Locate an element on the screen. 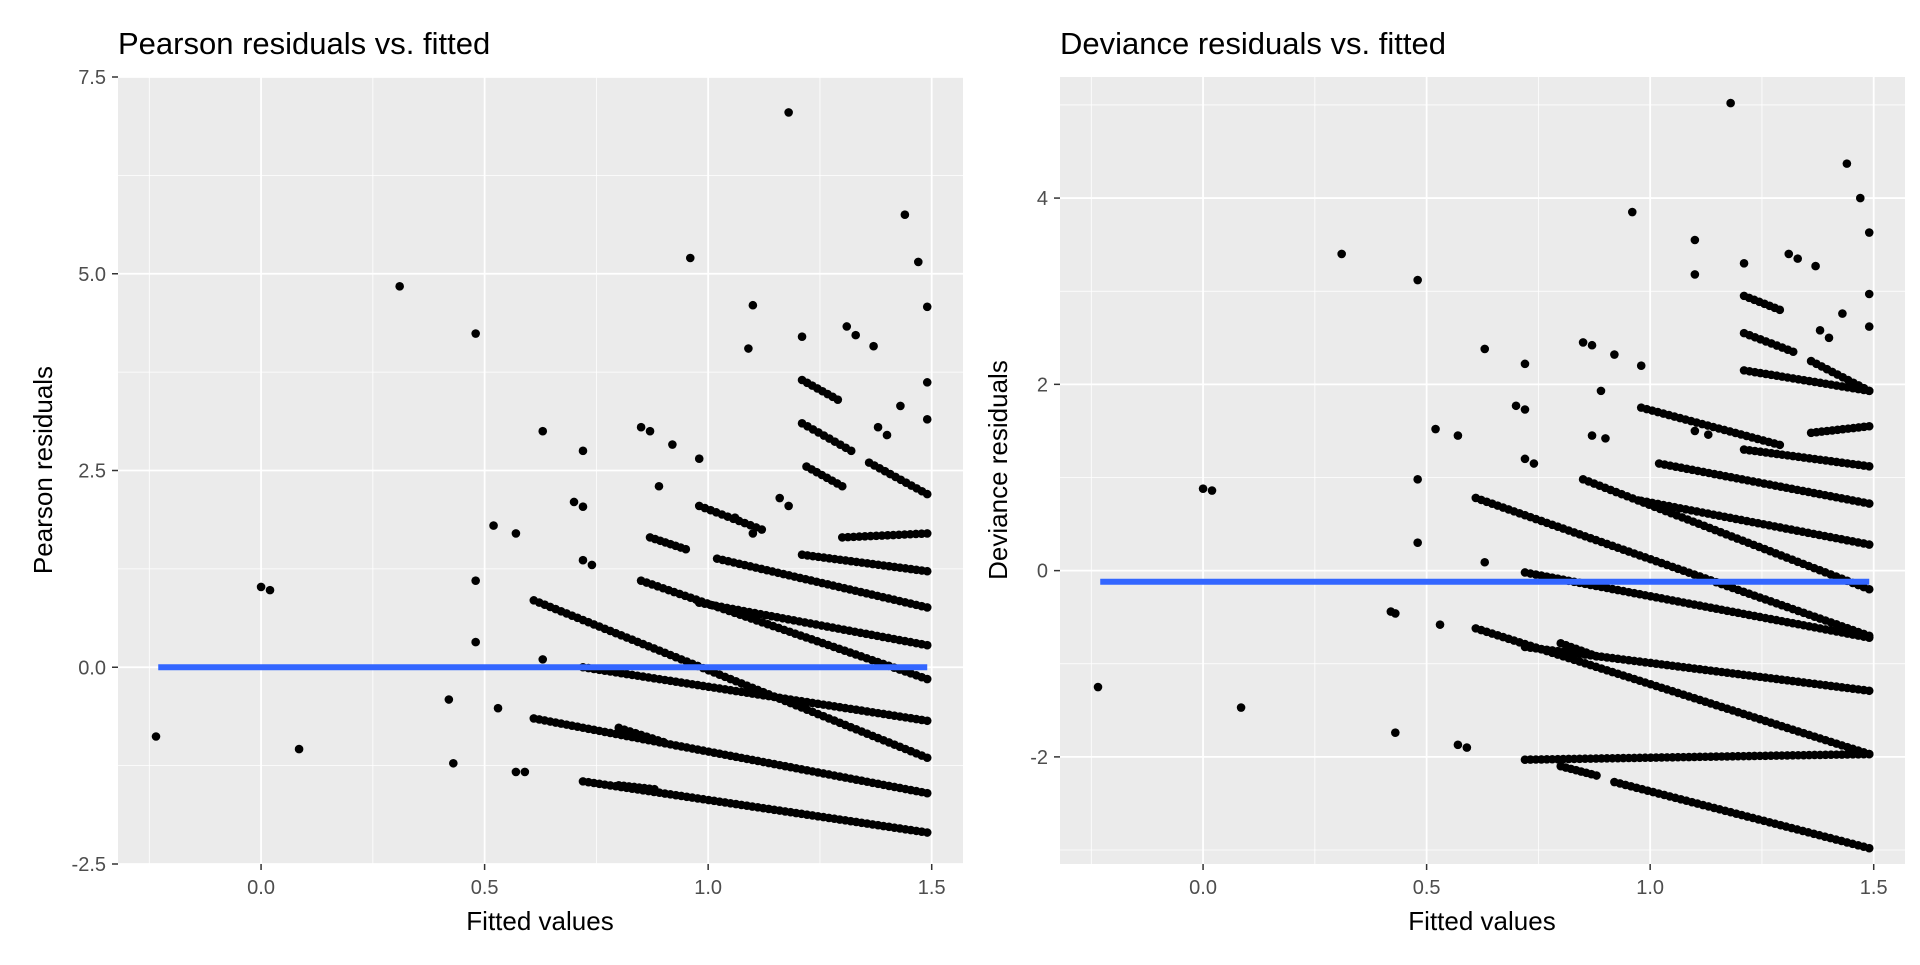 The height and width of the screenshot is (965, 1920). y-tick-label: 0 is located at coordinates (1042, 572).